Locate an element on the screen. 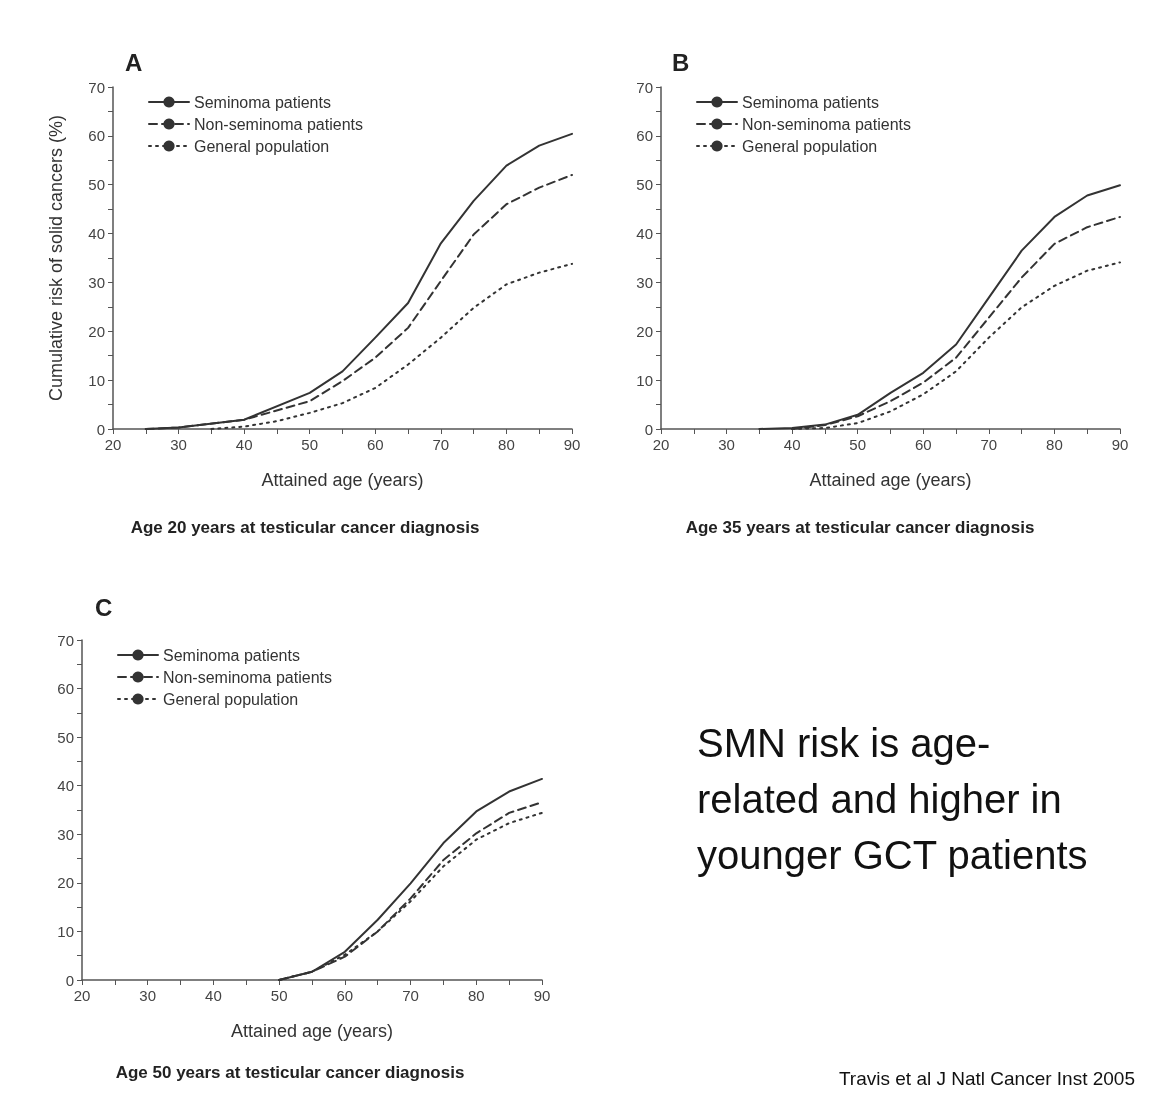 The width and height of the screenshot is (1151, 1109). y-axis-title: Cumulative risk of solid cancers (%) is located at coordinates (56, 258).